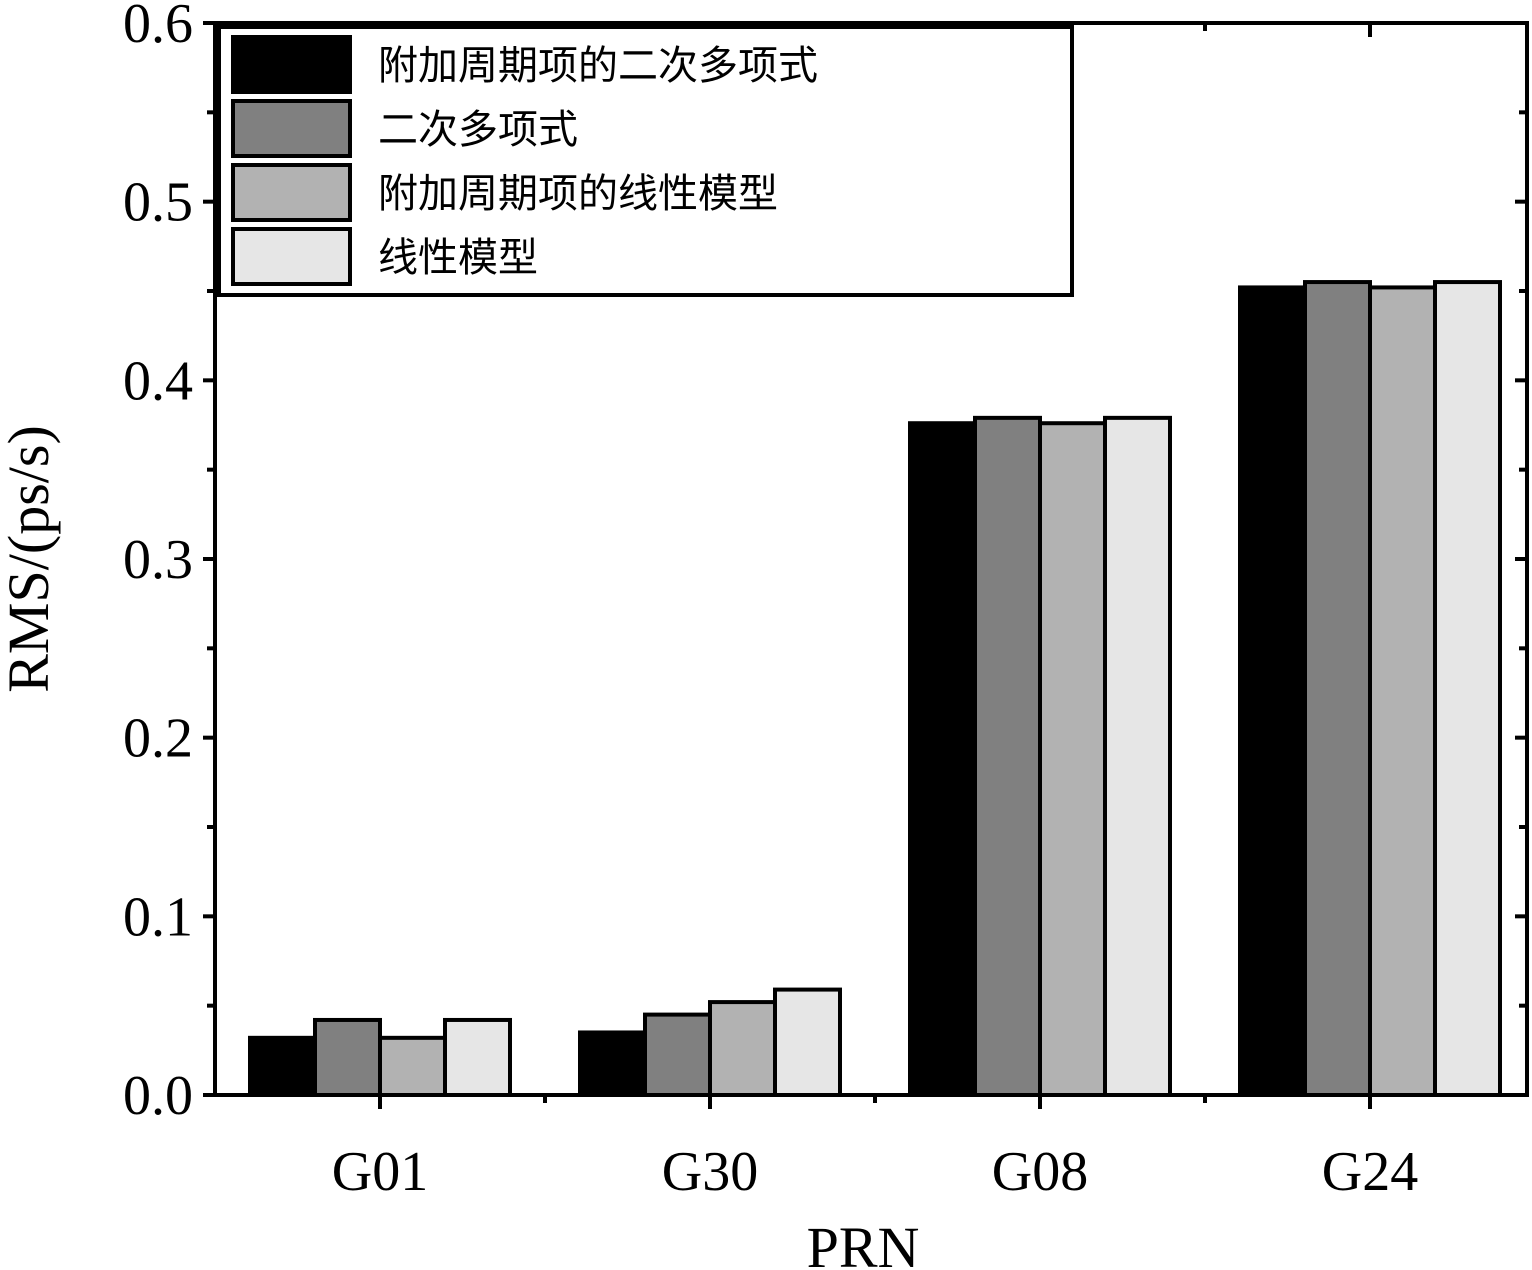 This screenshot has width=1532, height=1270. What do you see at coordinates (158, 739) in the screenshot?
I see `y-tick-label: 0.2` at bounding box center [158, 739].